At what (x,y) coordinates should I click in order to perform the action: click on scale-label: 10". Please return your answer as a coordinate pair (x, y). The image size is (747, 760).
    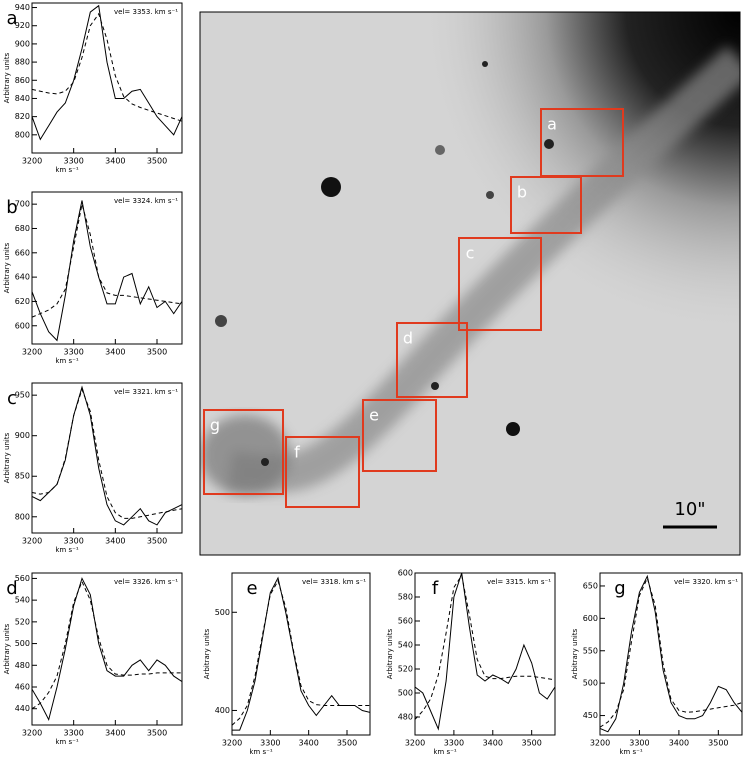
    Looking at the image, I should click on (689, 509).